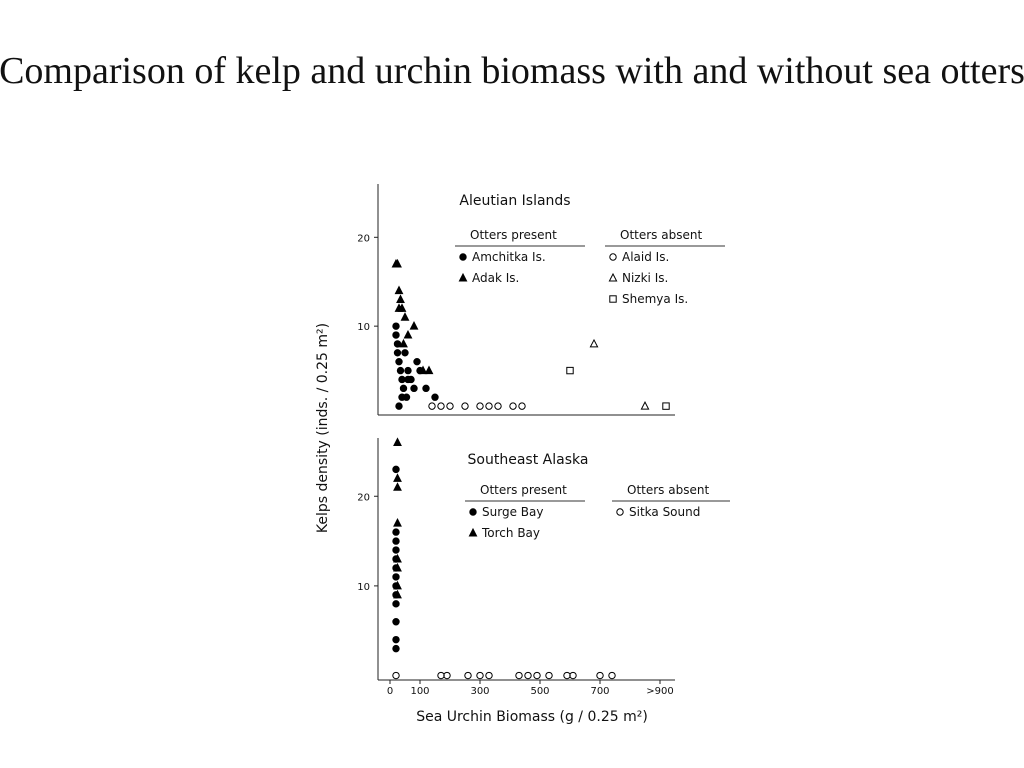  Describe the element at coordinates (659, 691) in the screenshot. I see `x-tick-label: >900` at that location.